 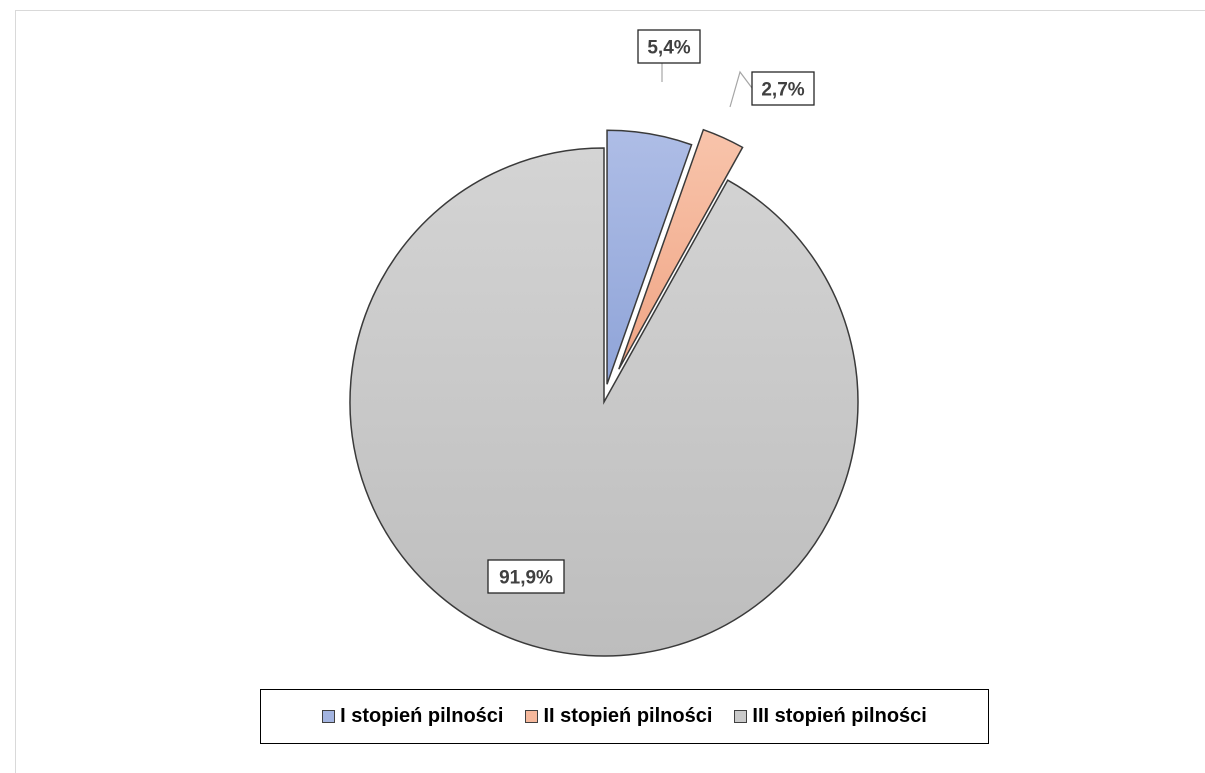 What do you see at coordinates (532, 716) in the screenshot?
I see `legend-swatch-ii-stopien` at bounding box center [532, 716].